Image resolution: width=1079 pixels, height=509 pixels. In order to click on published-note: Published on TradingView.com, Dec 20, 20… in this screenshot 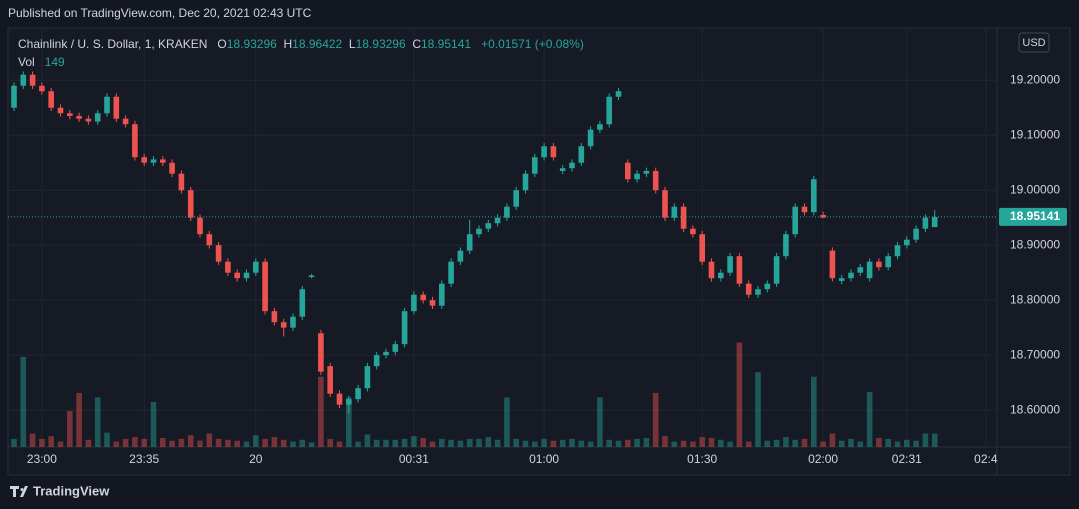, I will do `click(160, 13)`.